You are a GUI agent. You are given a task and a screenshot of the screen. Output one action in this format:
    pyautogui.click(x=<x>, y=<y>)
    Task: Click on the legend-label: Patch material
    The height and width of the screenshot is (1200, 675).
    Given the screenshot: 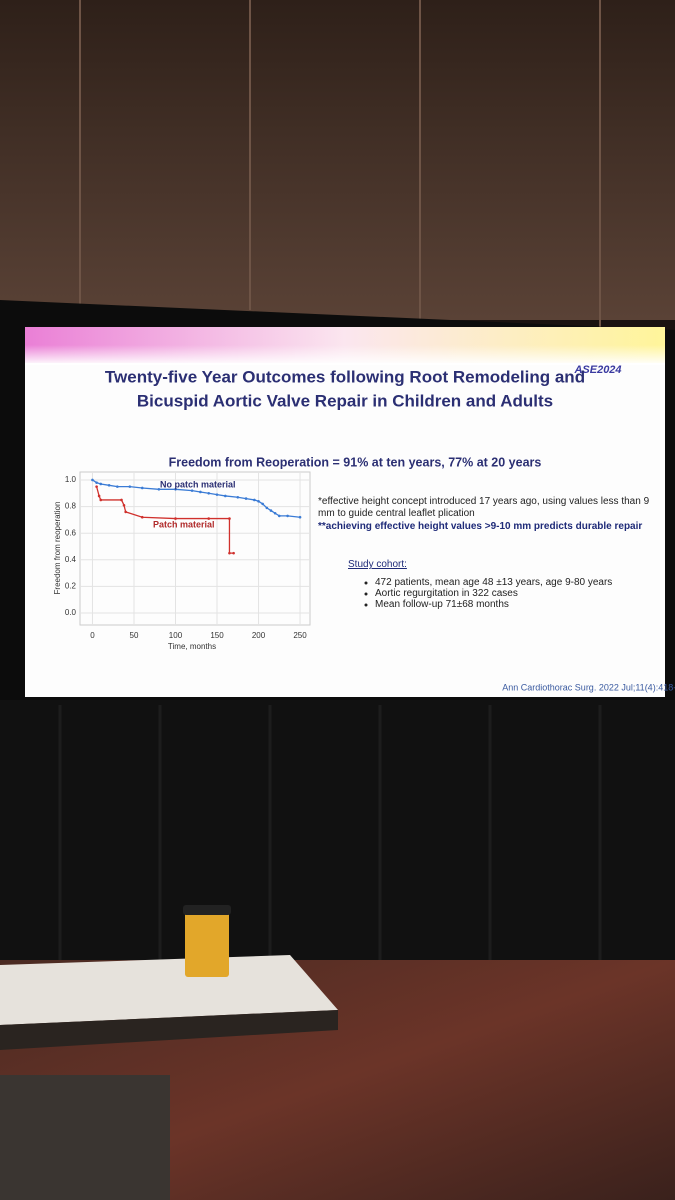 What is the action you would take?
    pyautogui.click(x=184, y=524)
    